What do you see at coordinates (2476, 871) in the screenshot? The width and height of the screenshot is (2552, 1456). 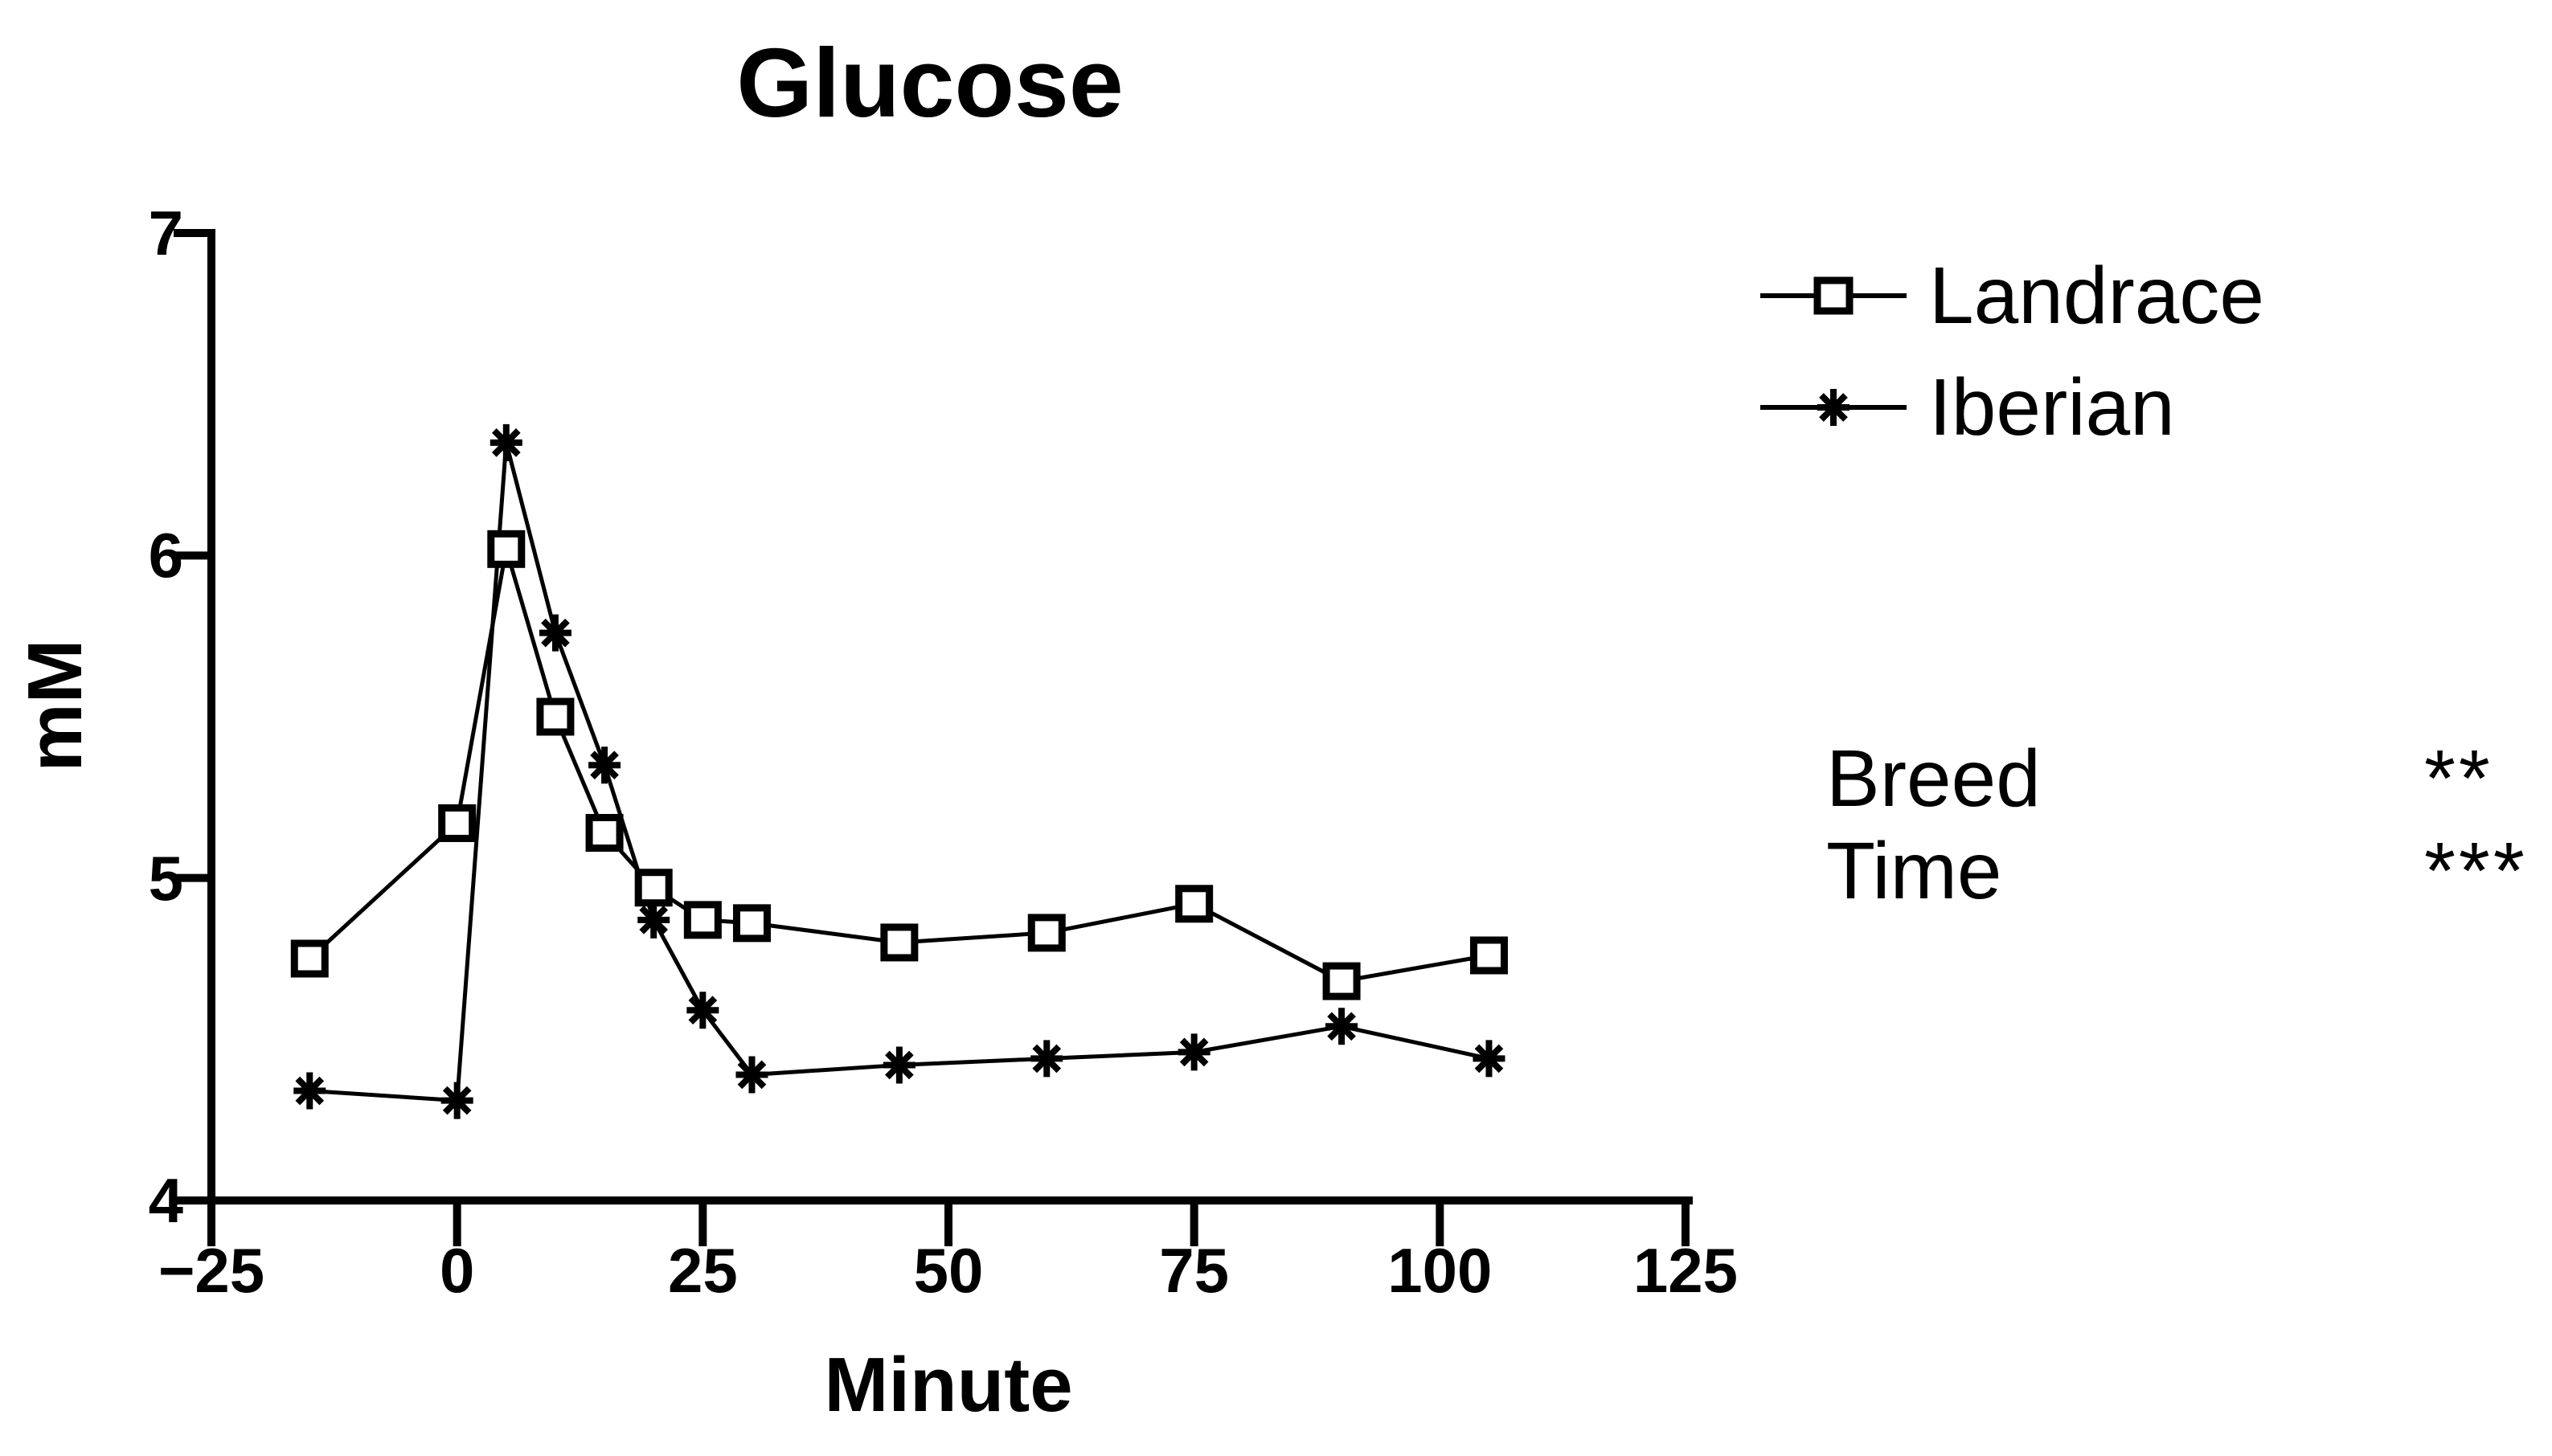 I see `stats-significance-time: ***` at bounding box center [2476, 871].